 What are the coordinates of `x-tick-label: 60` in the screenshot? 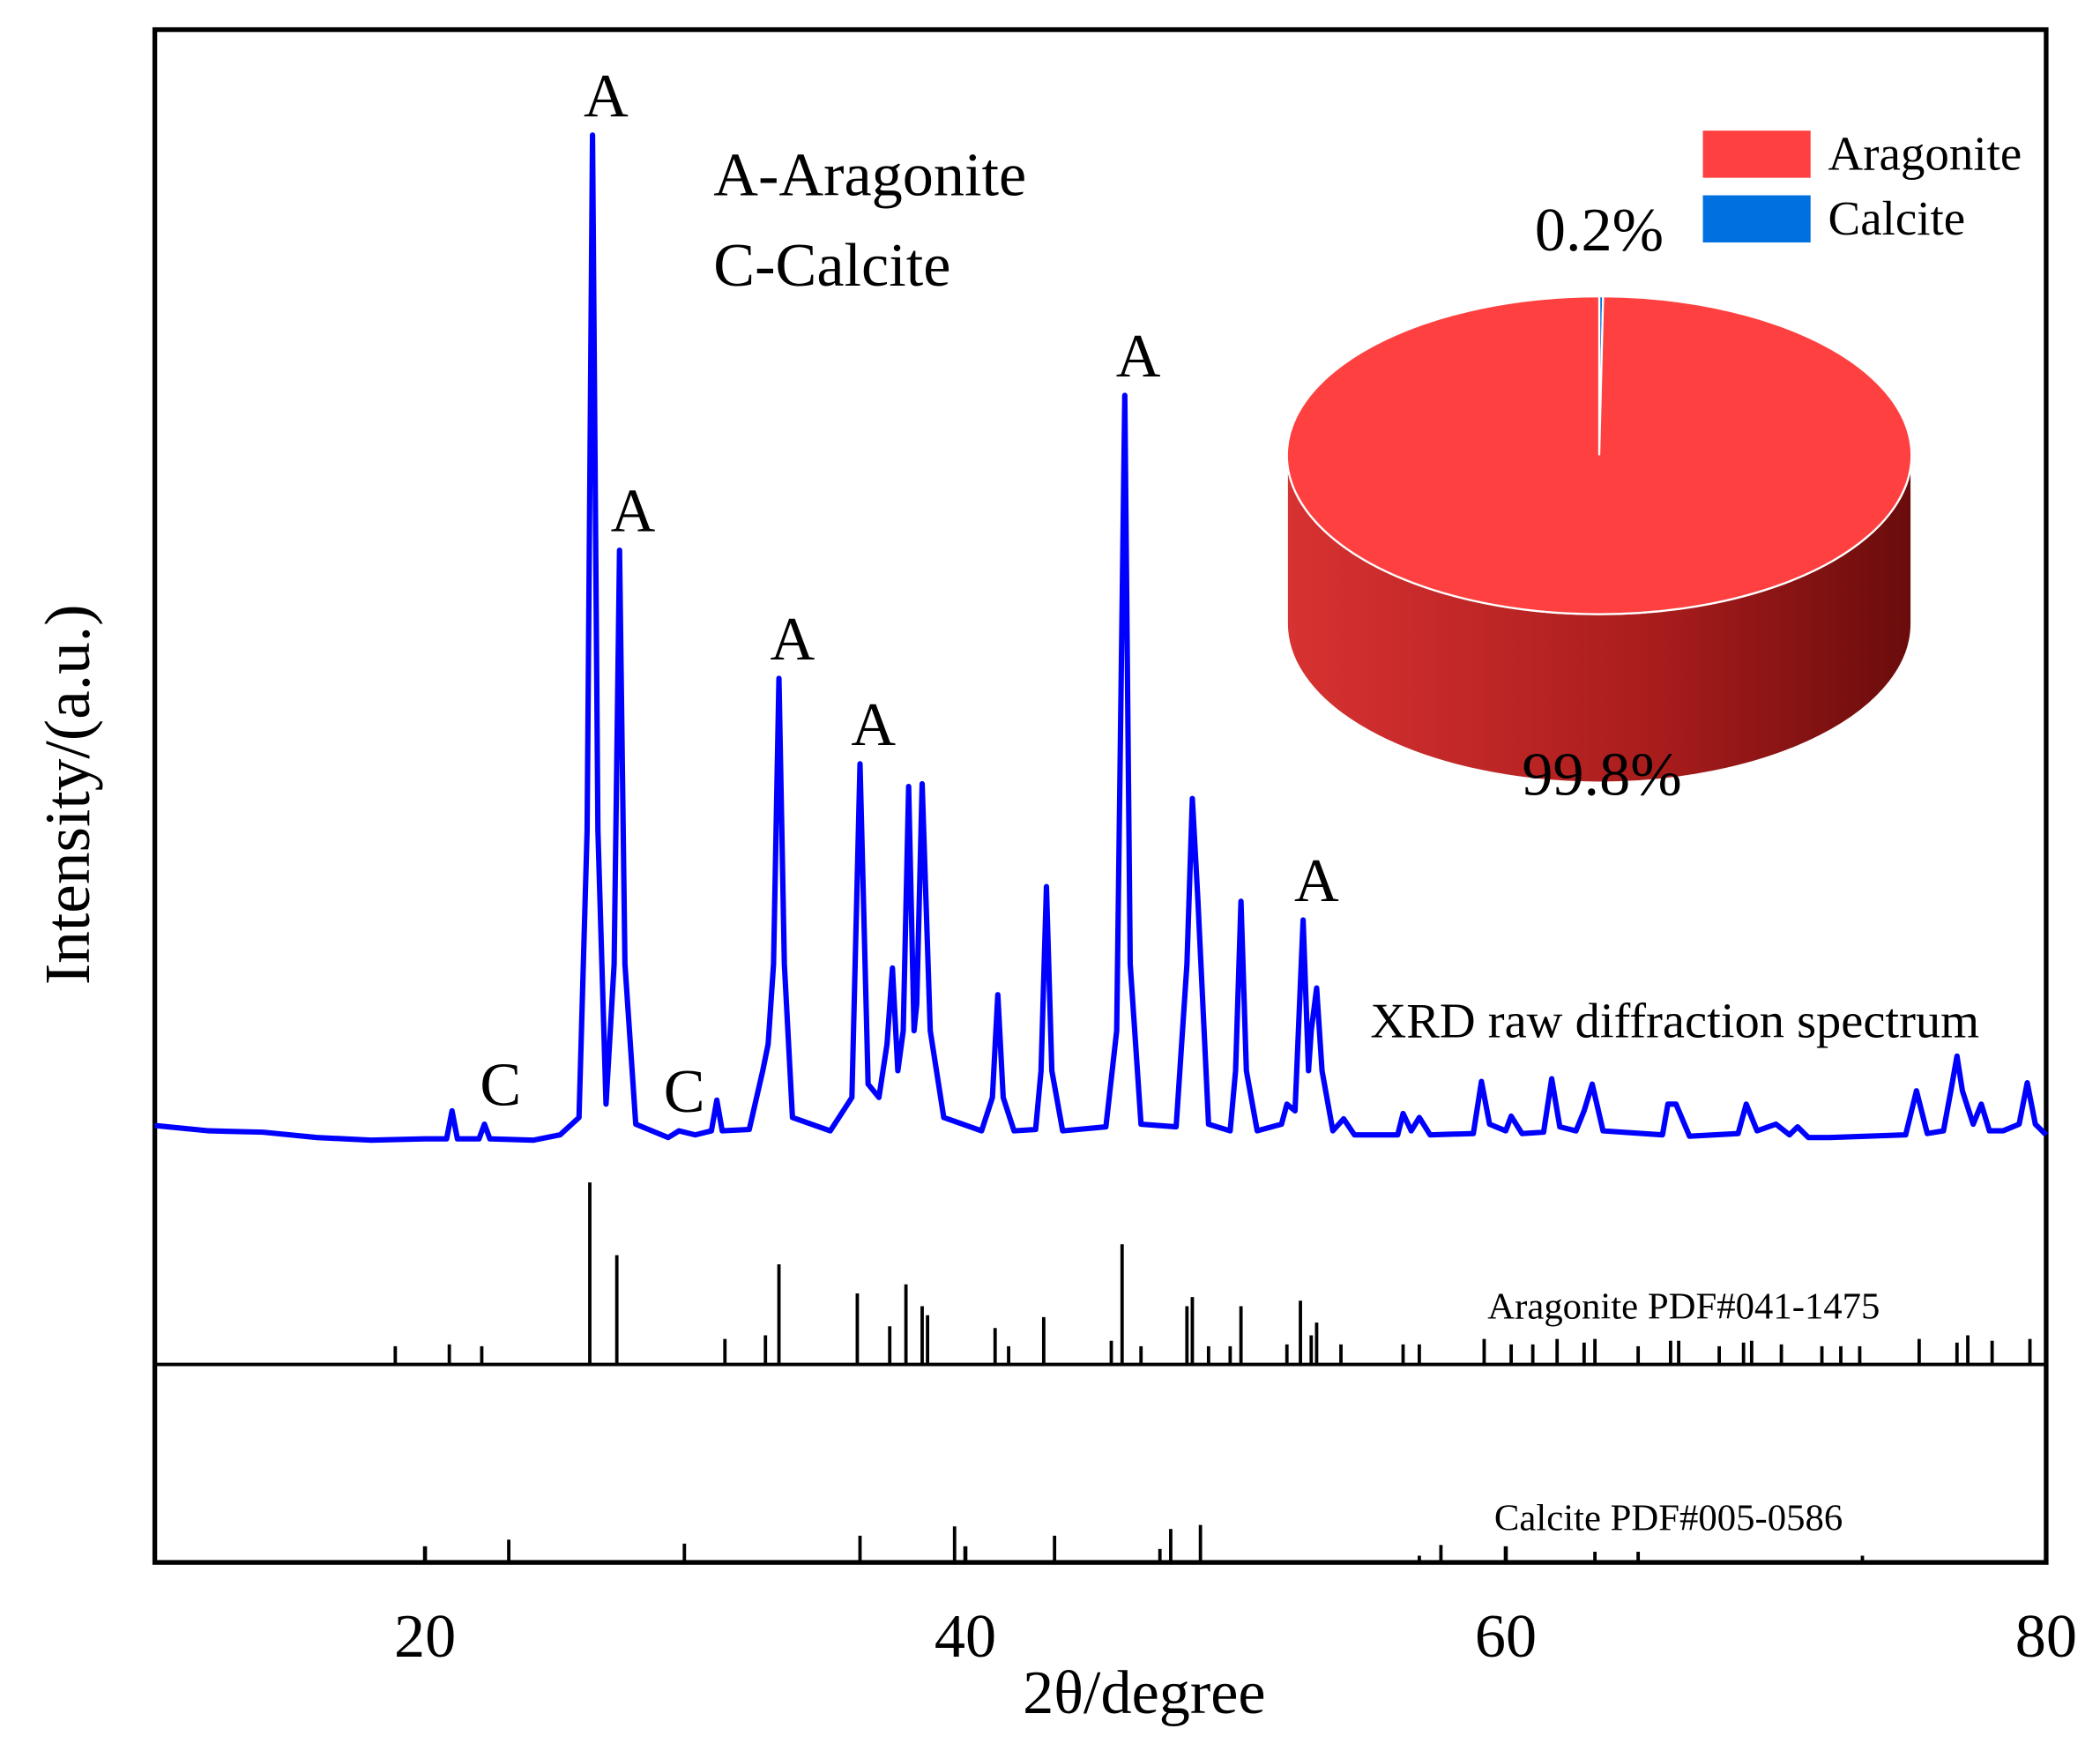 It's located at (1506, 1636).